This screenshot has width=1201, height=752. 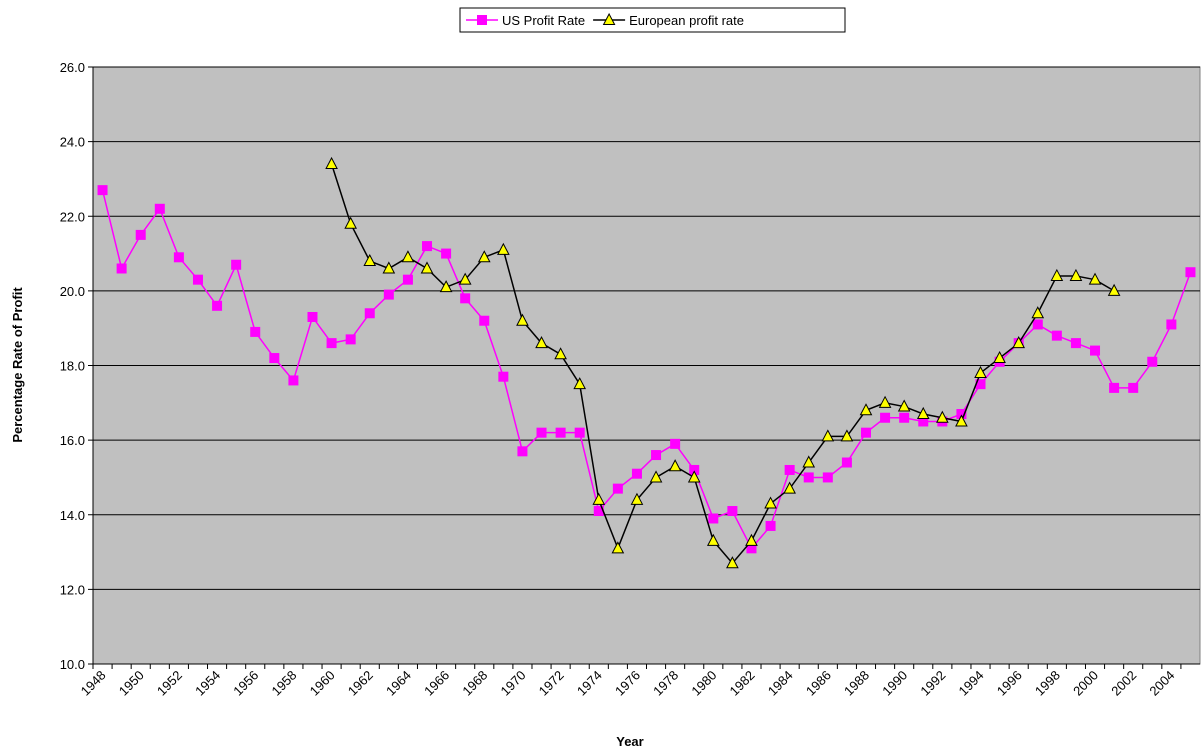 I want to click on x-tick-label: 1984, so click(x=780, y=683).